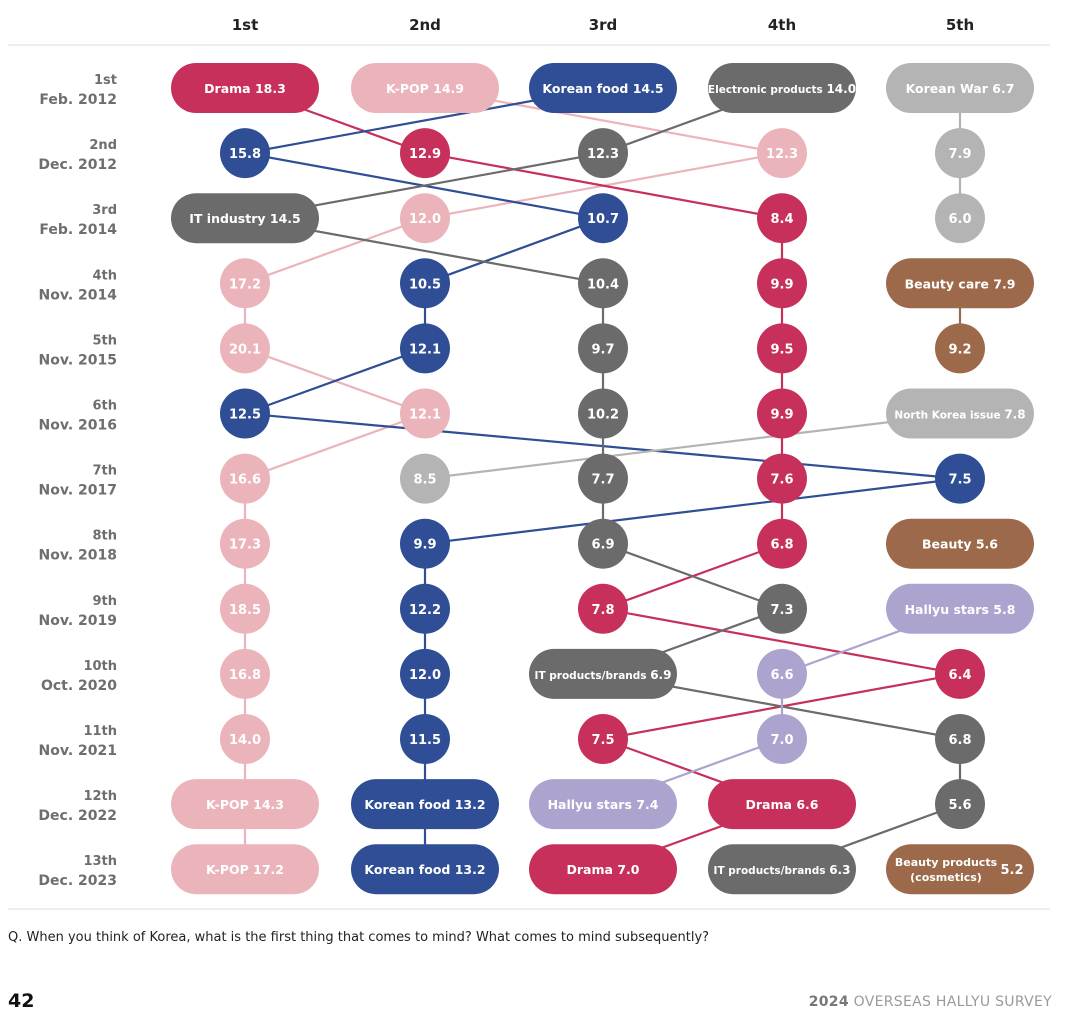 Image resolution: width=1078 pixels, height=1027 pixels. I want to click on pill-node: Electronic products 14.0, so click(782, 88).